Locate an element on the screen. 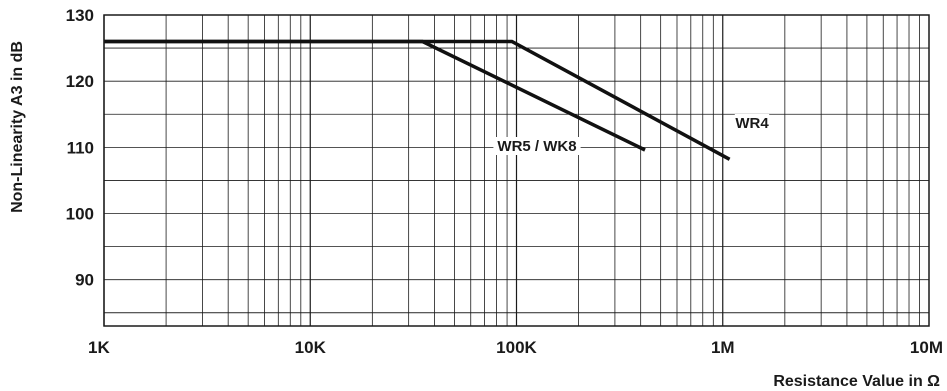 This screenshot has width=947, height=391. series-labels: WR5 / WK8 WR4 is located at coordinates (631, 134).